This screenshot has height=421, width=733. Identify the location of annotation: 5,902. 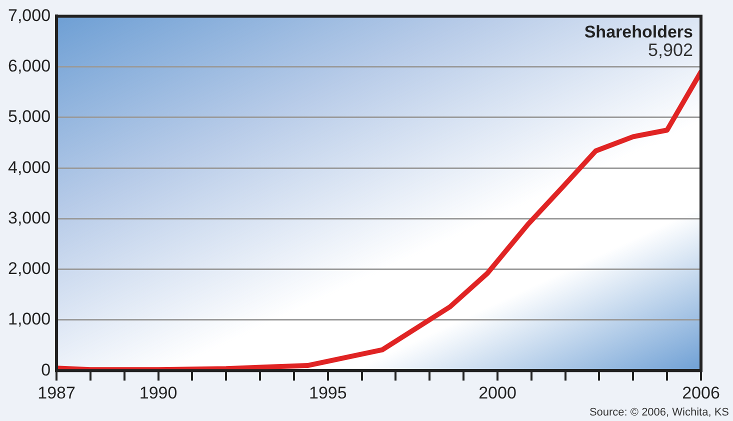
(670, 50).